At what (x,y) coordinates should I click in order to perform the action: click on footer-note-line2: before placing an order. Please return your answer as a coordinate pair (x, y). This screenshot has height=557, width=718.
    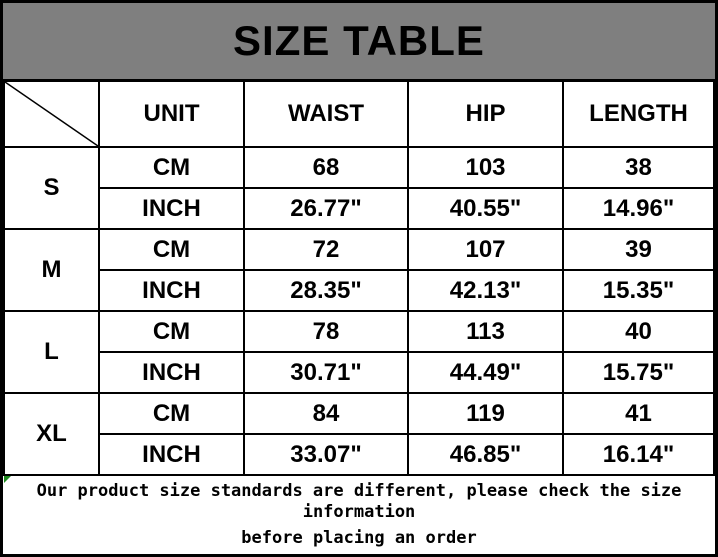
    Looking at the image, I should click on (359, 538).